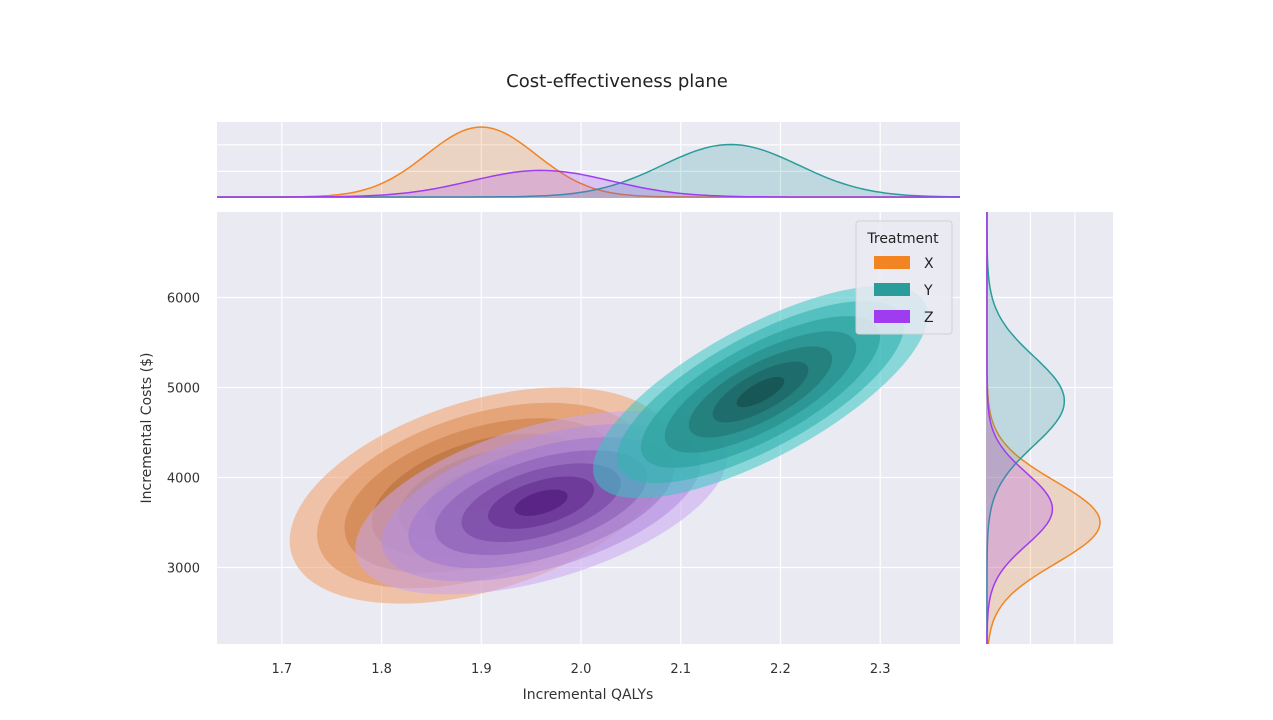 This screenshot has height=720, width=1273. I want to click on top-marginal-area-x, so click(588, 162).